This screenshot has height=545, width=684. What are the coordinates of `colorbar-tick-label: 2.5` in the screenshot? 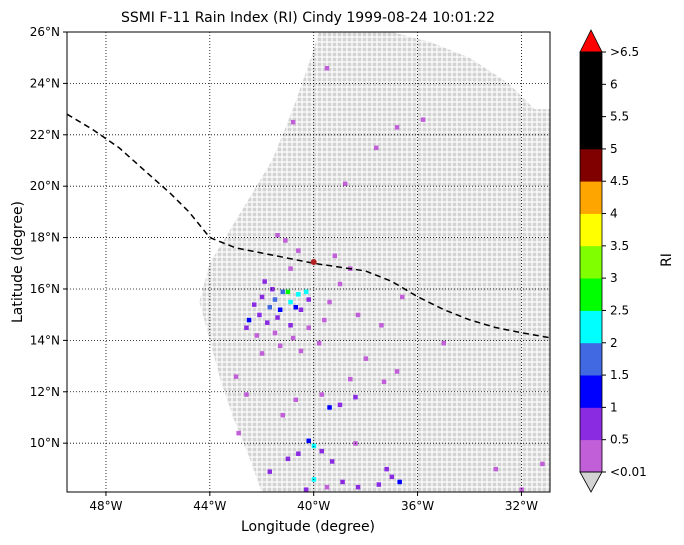 It's located at (619, 310).